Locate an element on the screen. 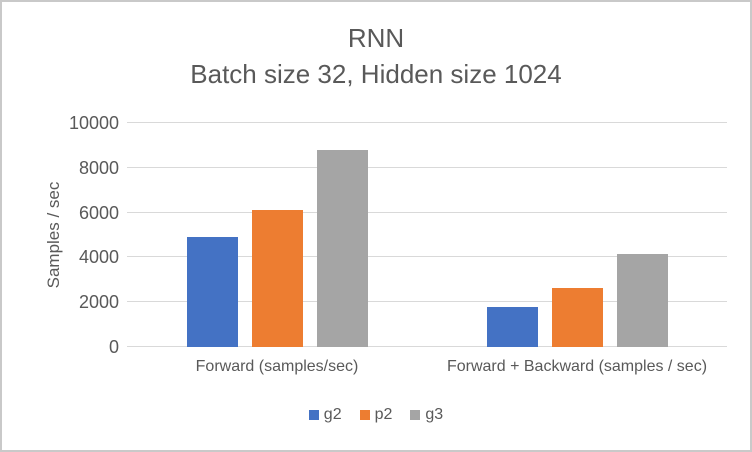  y-axis-tick-label: 4000 is located at coordinates (98, 257).